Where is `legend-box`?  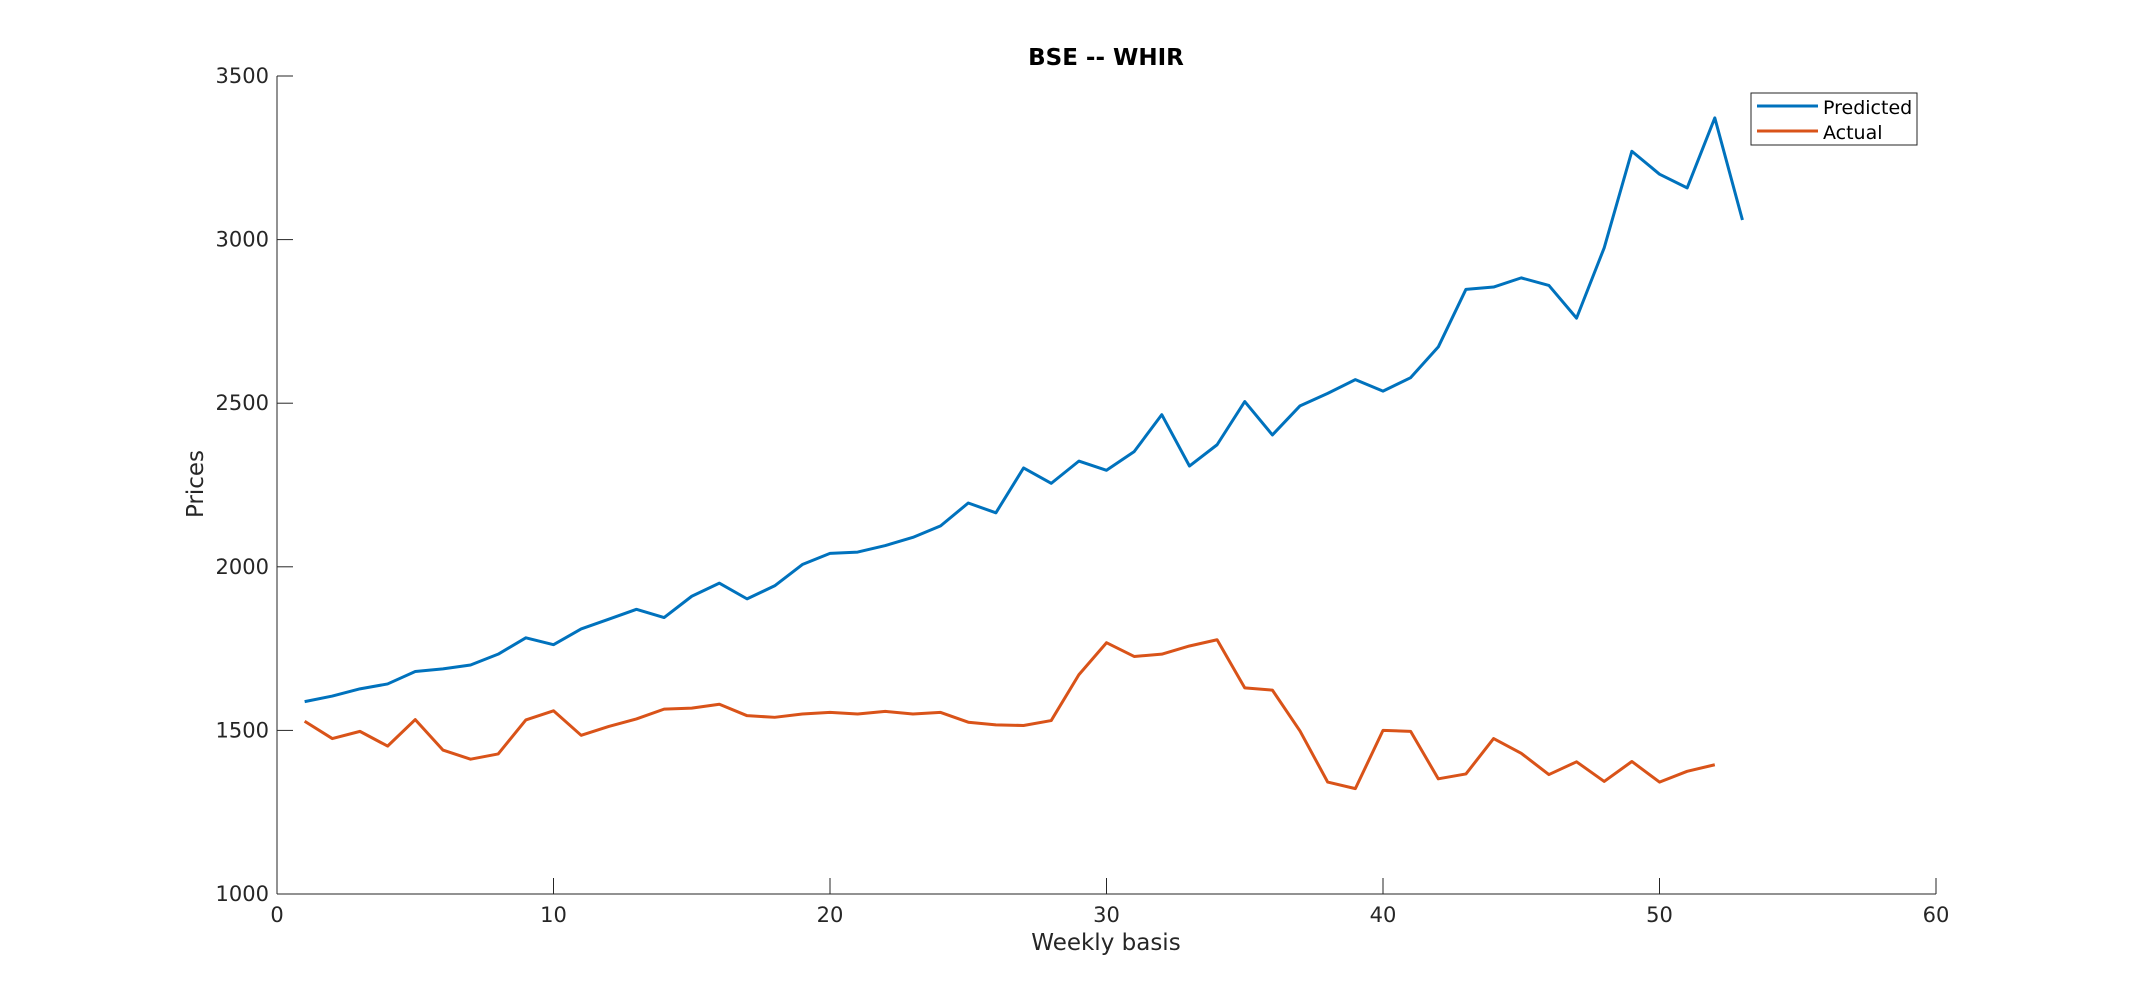
legend-box is located at coordinates (1834, 119).